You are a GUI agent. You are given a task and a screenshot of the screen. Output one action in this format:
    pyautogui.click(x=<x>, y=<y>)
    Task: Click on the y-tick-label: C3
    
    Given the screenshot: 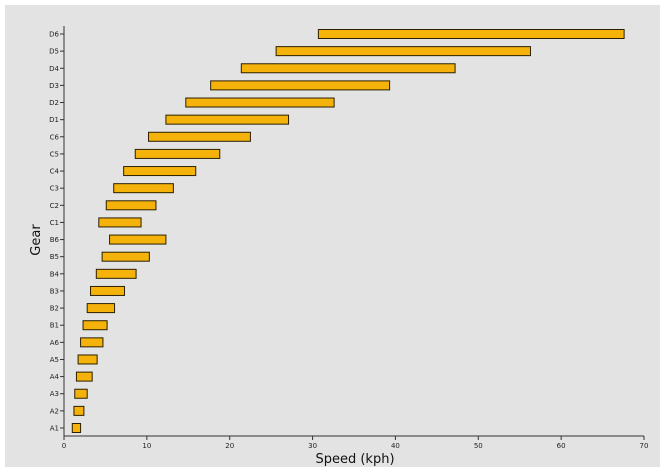 What is the action you would take?
    pyautogui.click(x=54, y=189)
    